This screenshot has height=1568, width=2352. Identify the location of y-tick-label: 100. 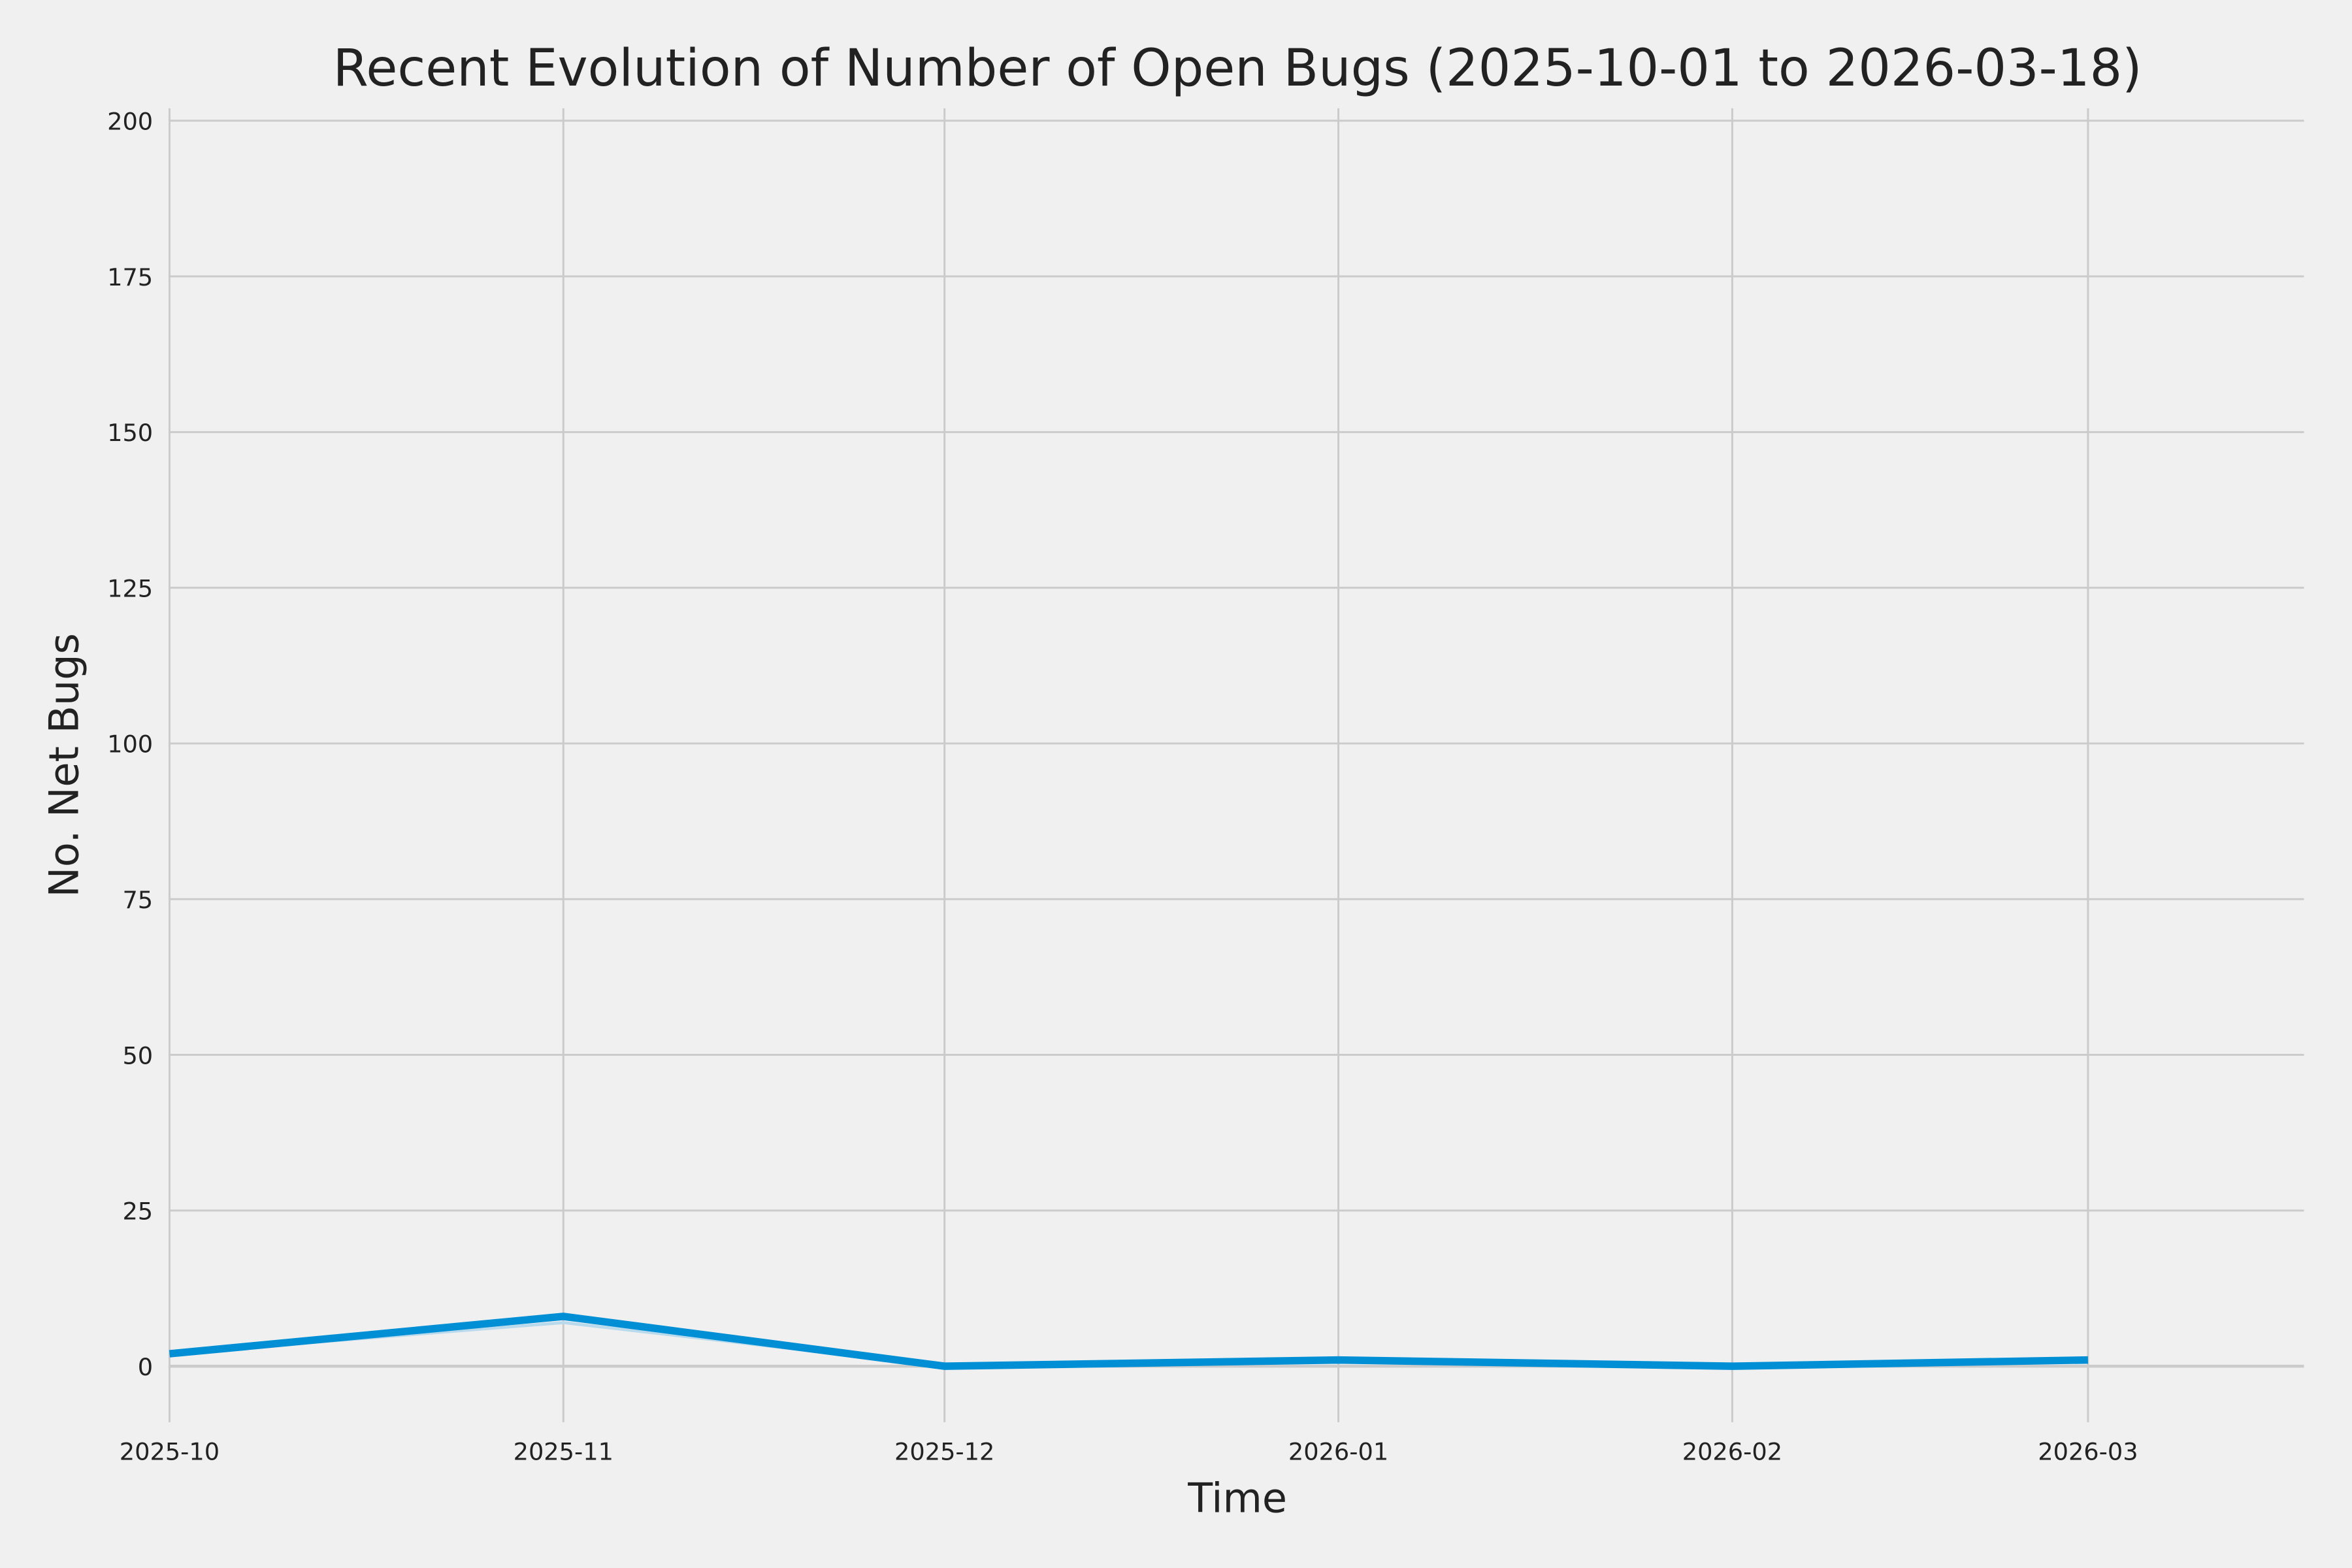
(130, 744).